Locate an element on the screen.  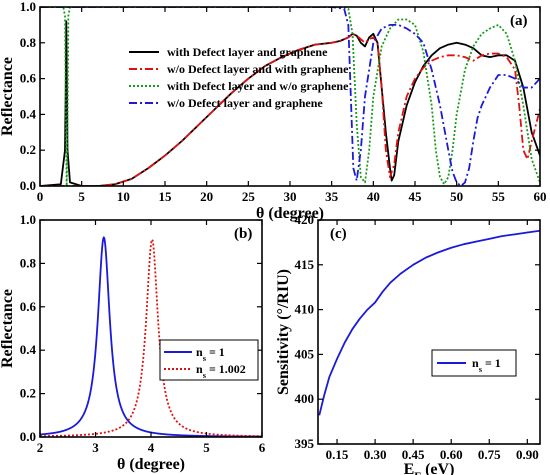
x-tick-label: 50 is located at coordinates (456, 196).